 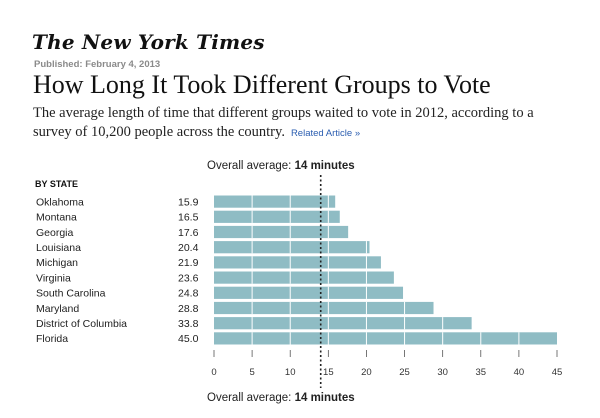 What do you see at coordinates (53, 278) in the screenshot?
I see `state-label: Virginia` at bounding box center [53, 278].